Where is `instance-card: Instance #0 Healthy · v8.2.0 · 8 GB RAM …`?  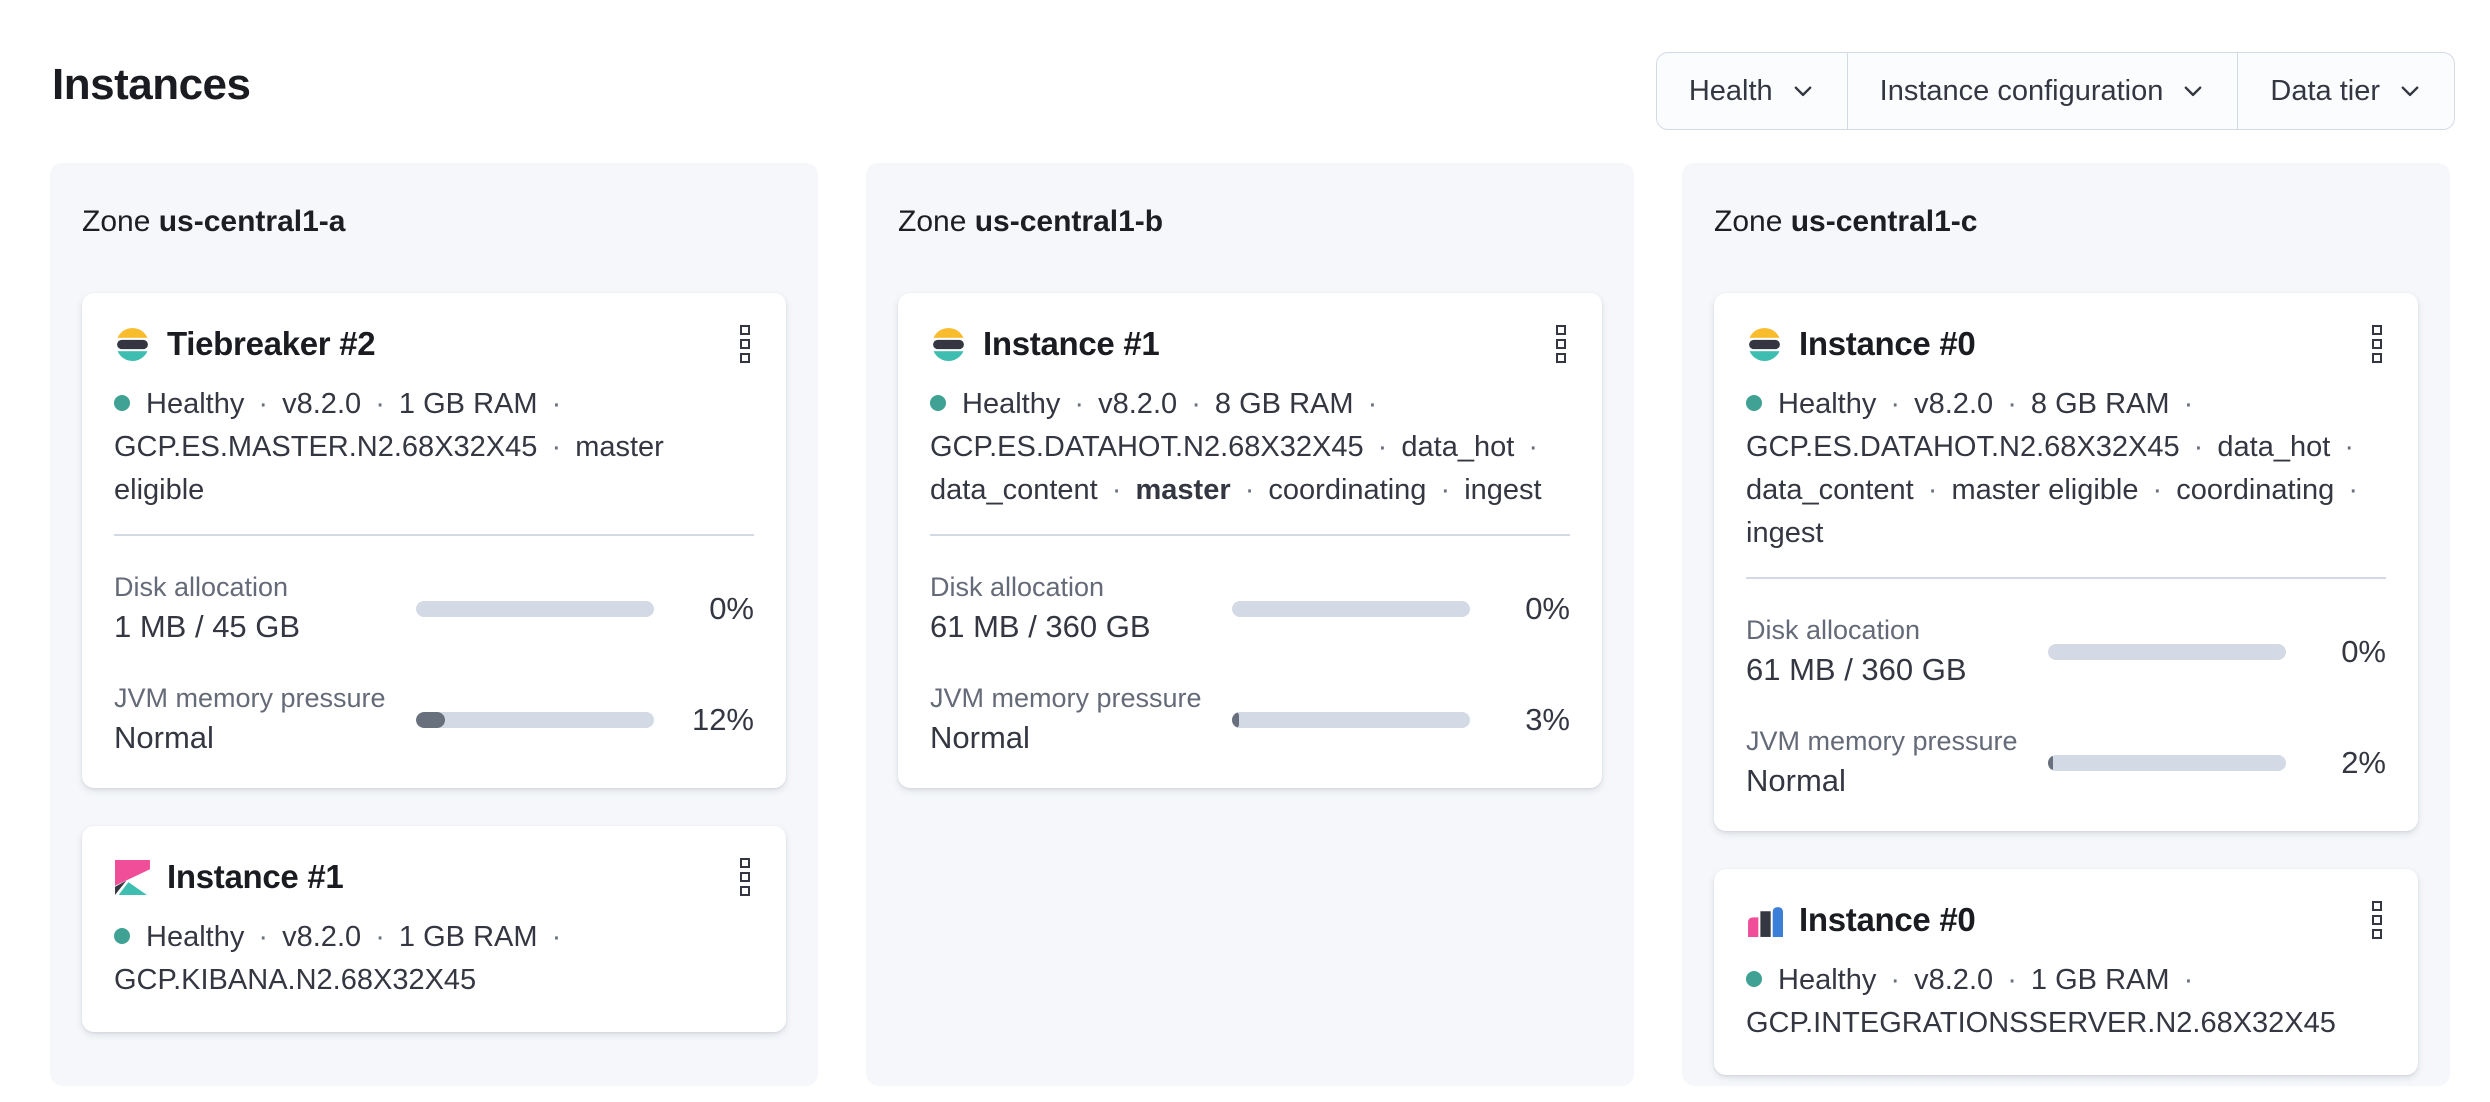 instance-card: Instance #0 Healthy · v8.2.0 · 8 GB RAM … is located at coordinates (2066, 562).